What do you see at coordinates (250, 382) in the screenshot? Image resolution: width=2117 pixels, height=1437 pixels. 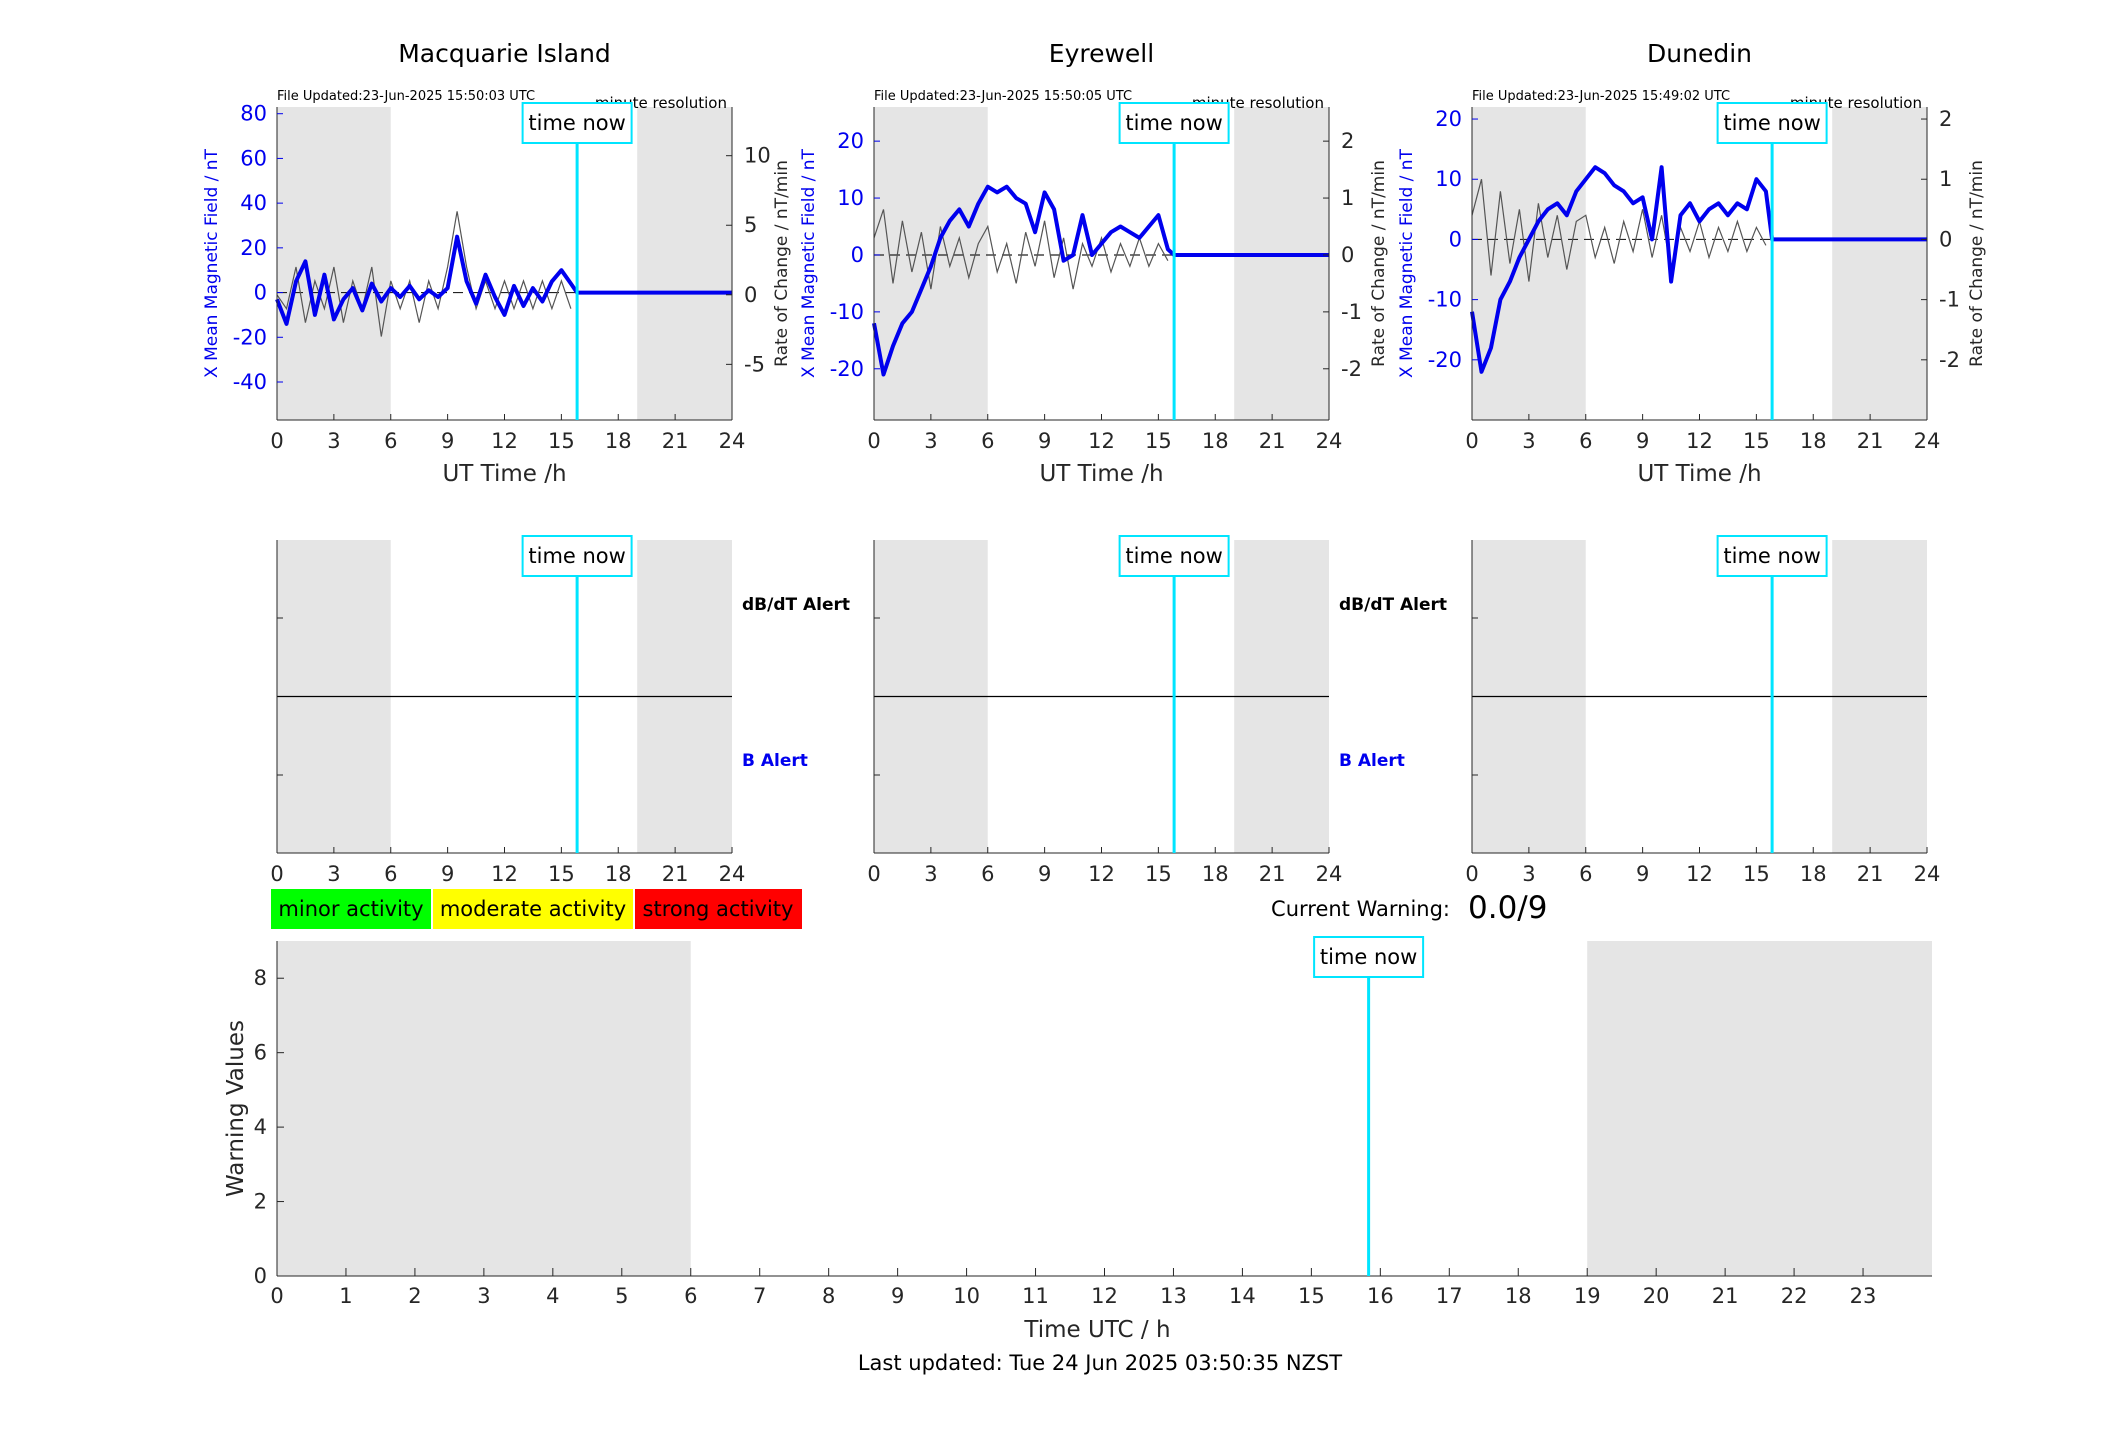 I see `y-left-tick-label: -40` at bounding box center [250, 382].